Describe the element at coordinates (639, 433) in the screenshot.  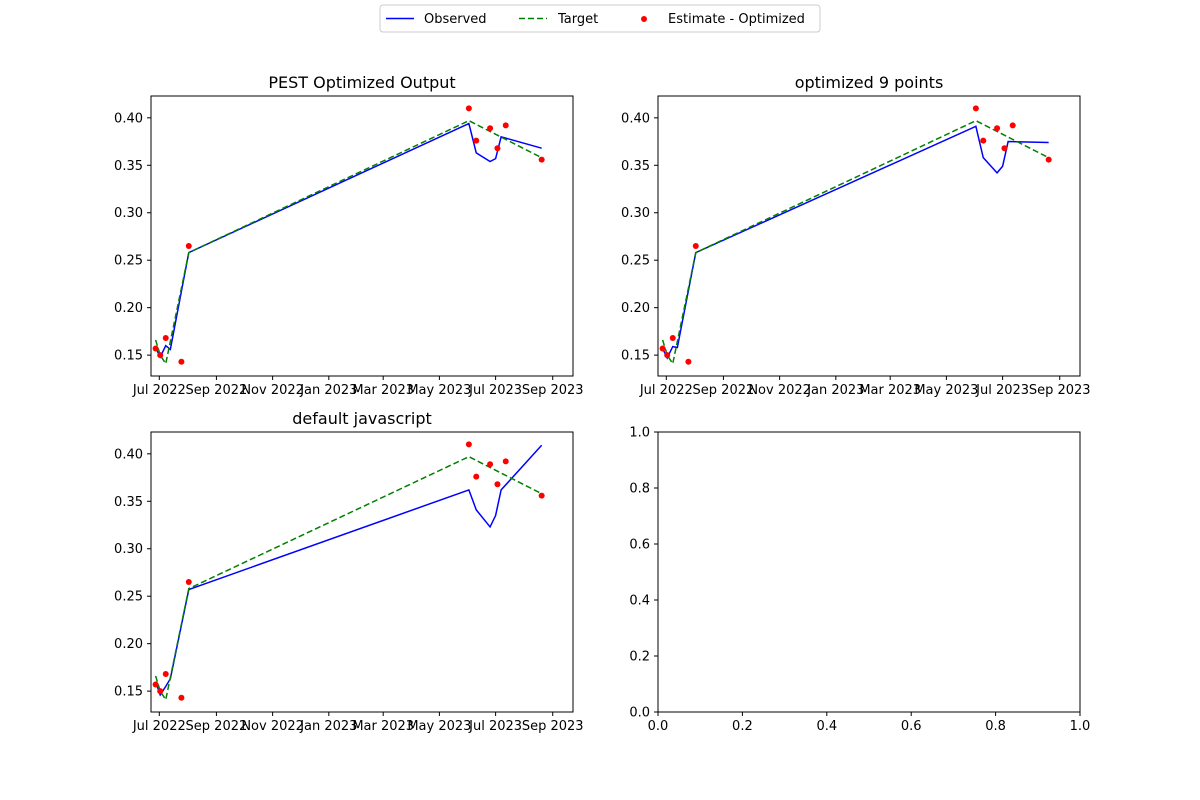
I see `y-tick-label: 1.0` at that location.